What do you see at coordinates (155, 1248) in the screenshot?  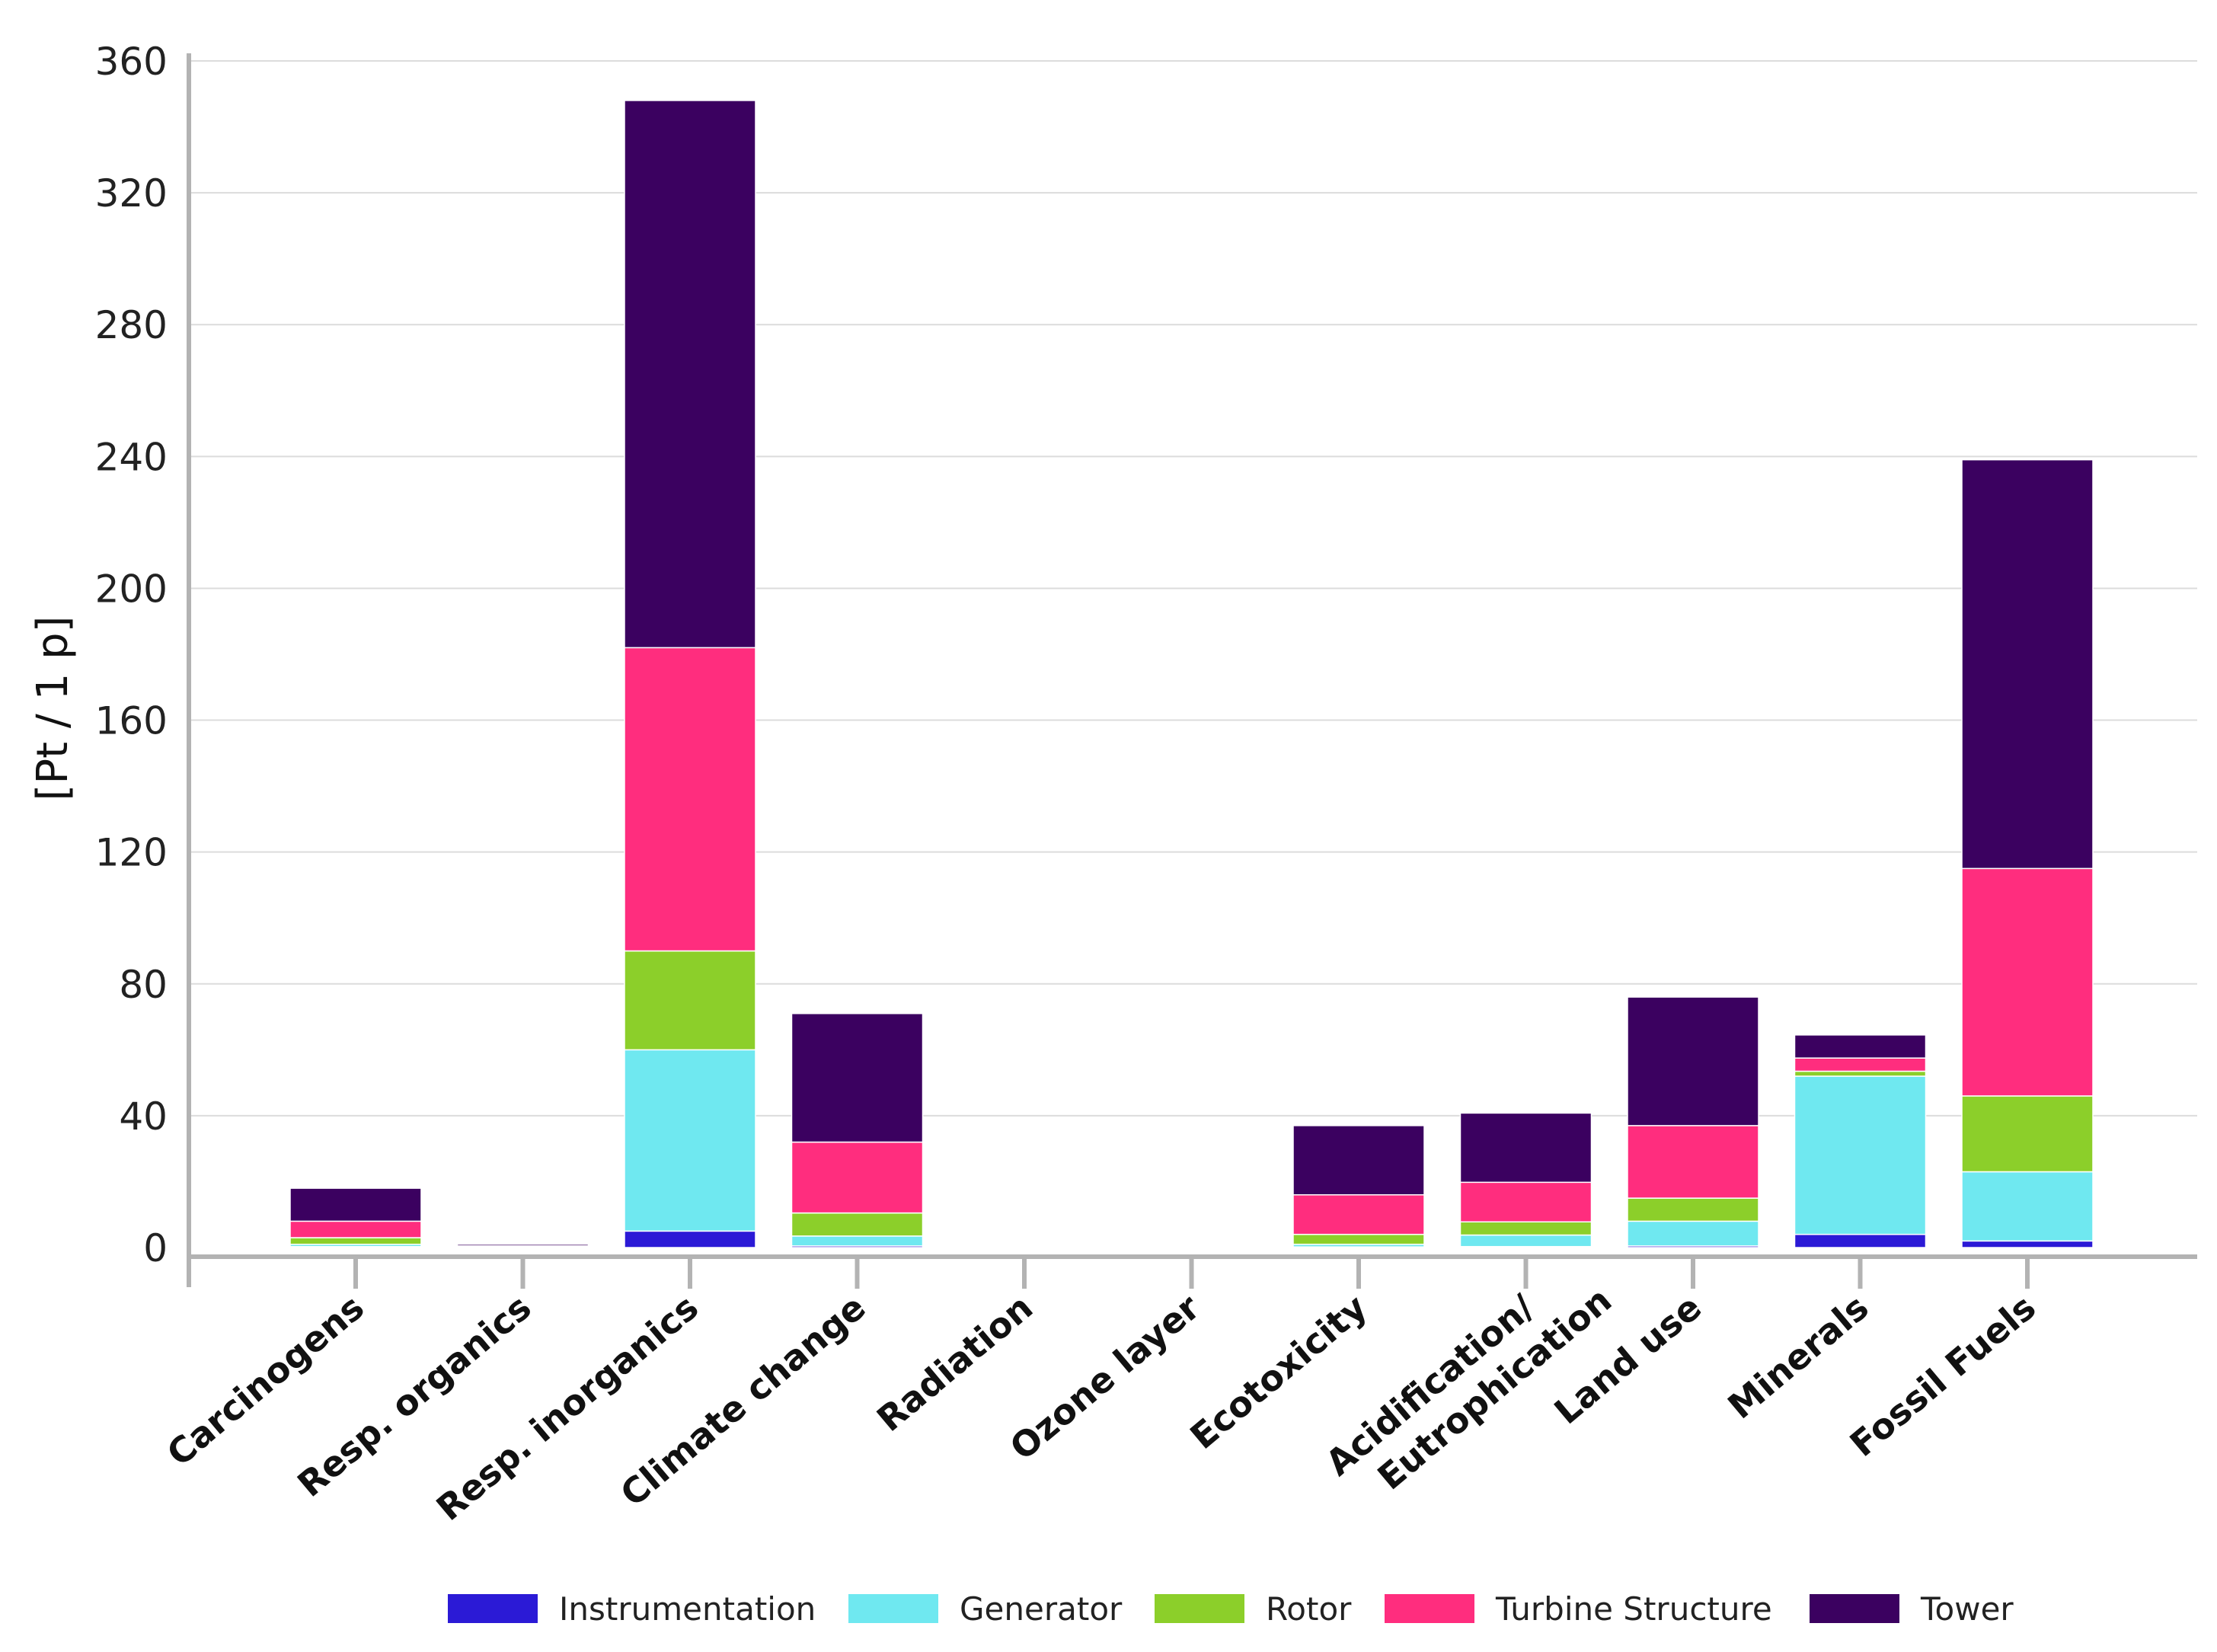 I see `y-tick-label: 0` at bounding box center [155, 1248].